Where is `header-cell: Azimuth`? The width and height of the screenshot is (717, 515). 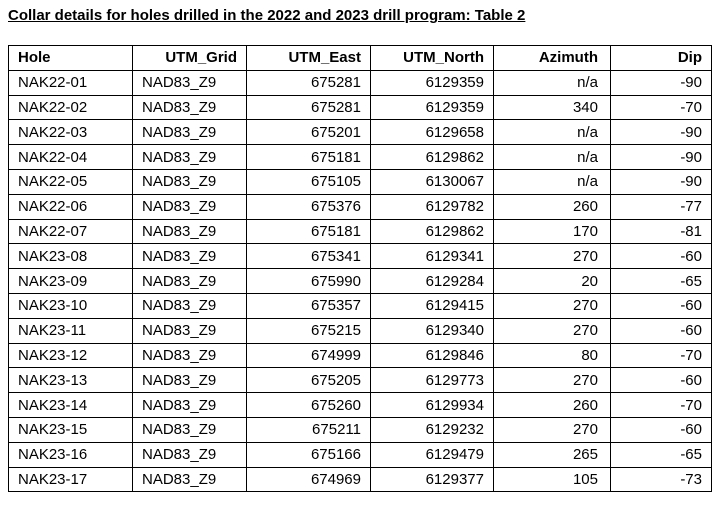
header-cell: Azimuth is located at coordinates (552, 58).